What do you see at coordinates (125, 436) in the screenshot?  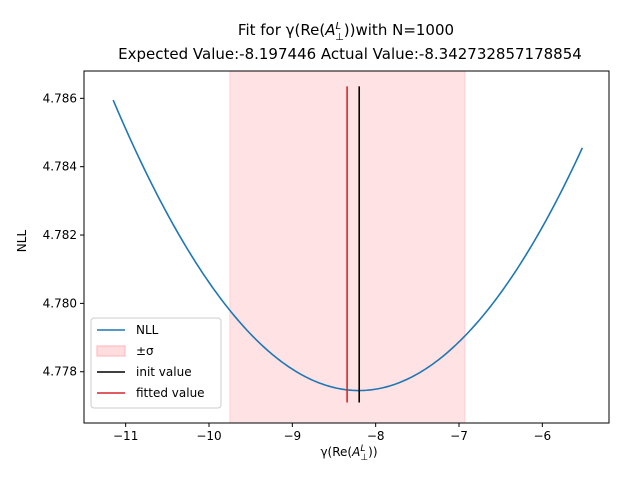 I see `x-tick-label: −11` at bounding box center [125, 436].